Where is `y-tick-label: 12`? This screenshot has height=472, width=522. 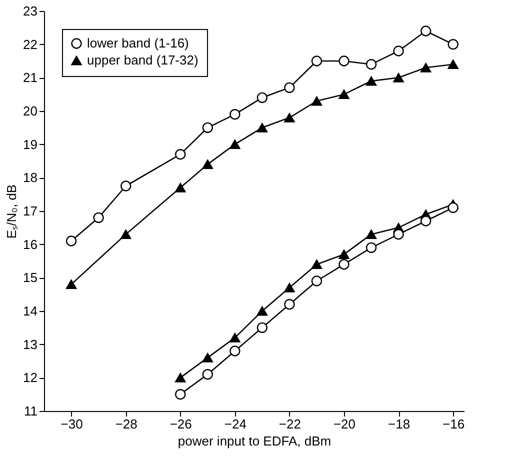 y-tick-label: 12 is located at coordinates (30, 378).